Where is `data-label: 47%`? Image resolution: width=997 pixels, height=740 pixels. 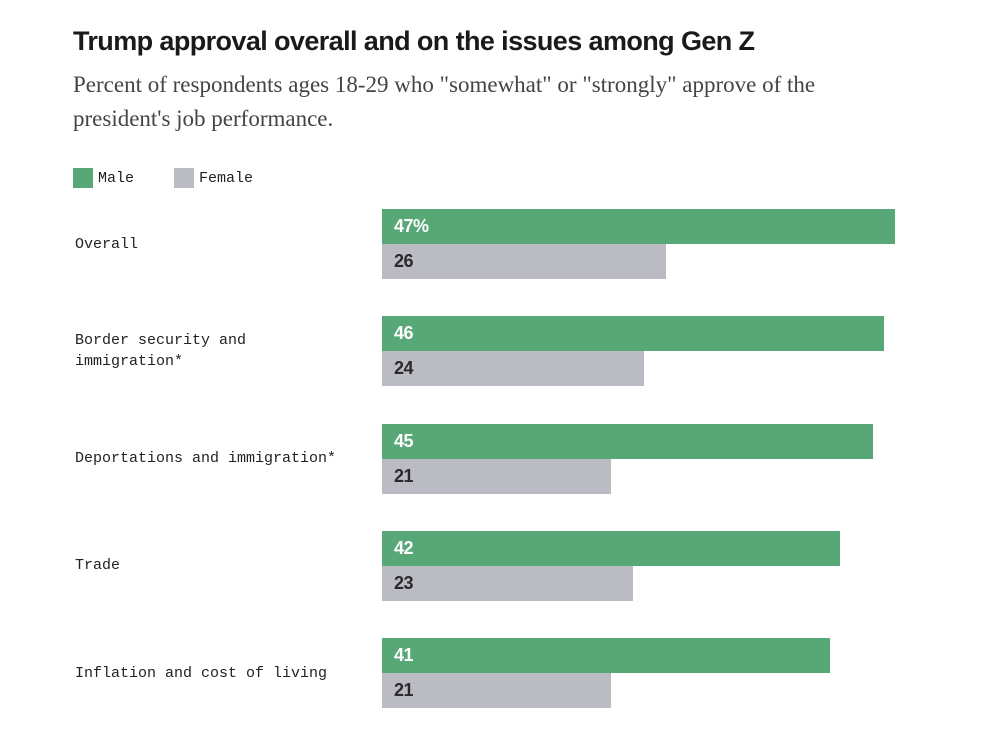
data-label: 47% is located at coordinates (411, 226).